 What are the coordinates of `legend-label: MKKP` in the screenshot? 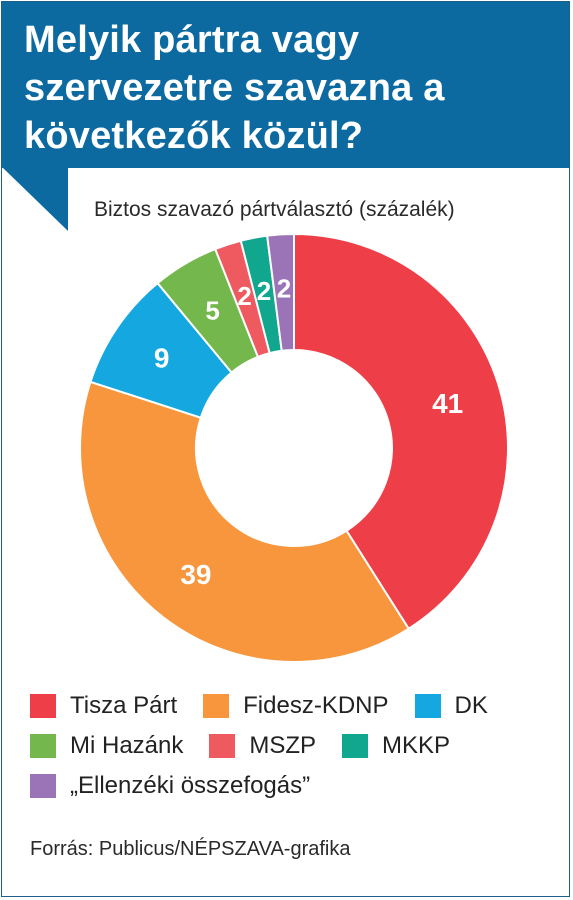 It's located at (416, 745).